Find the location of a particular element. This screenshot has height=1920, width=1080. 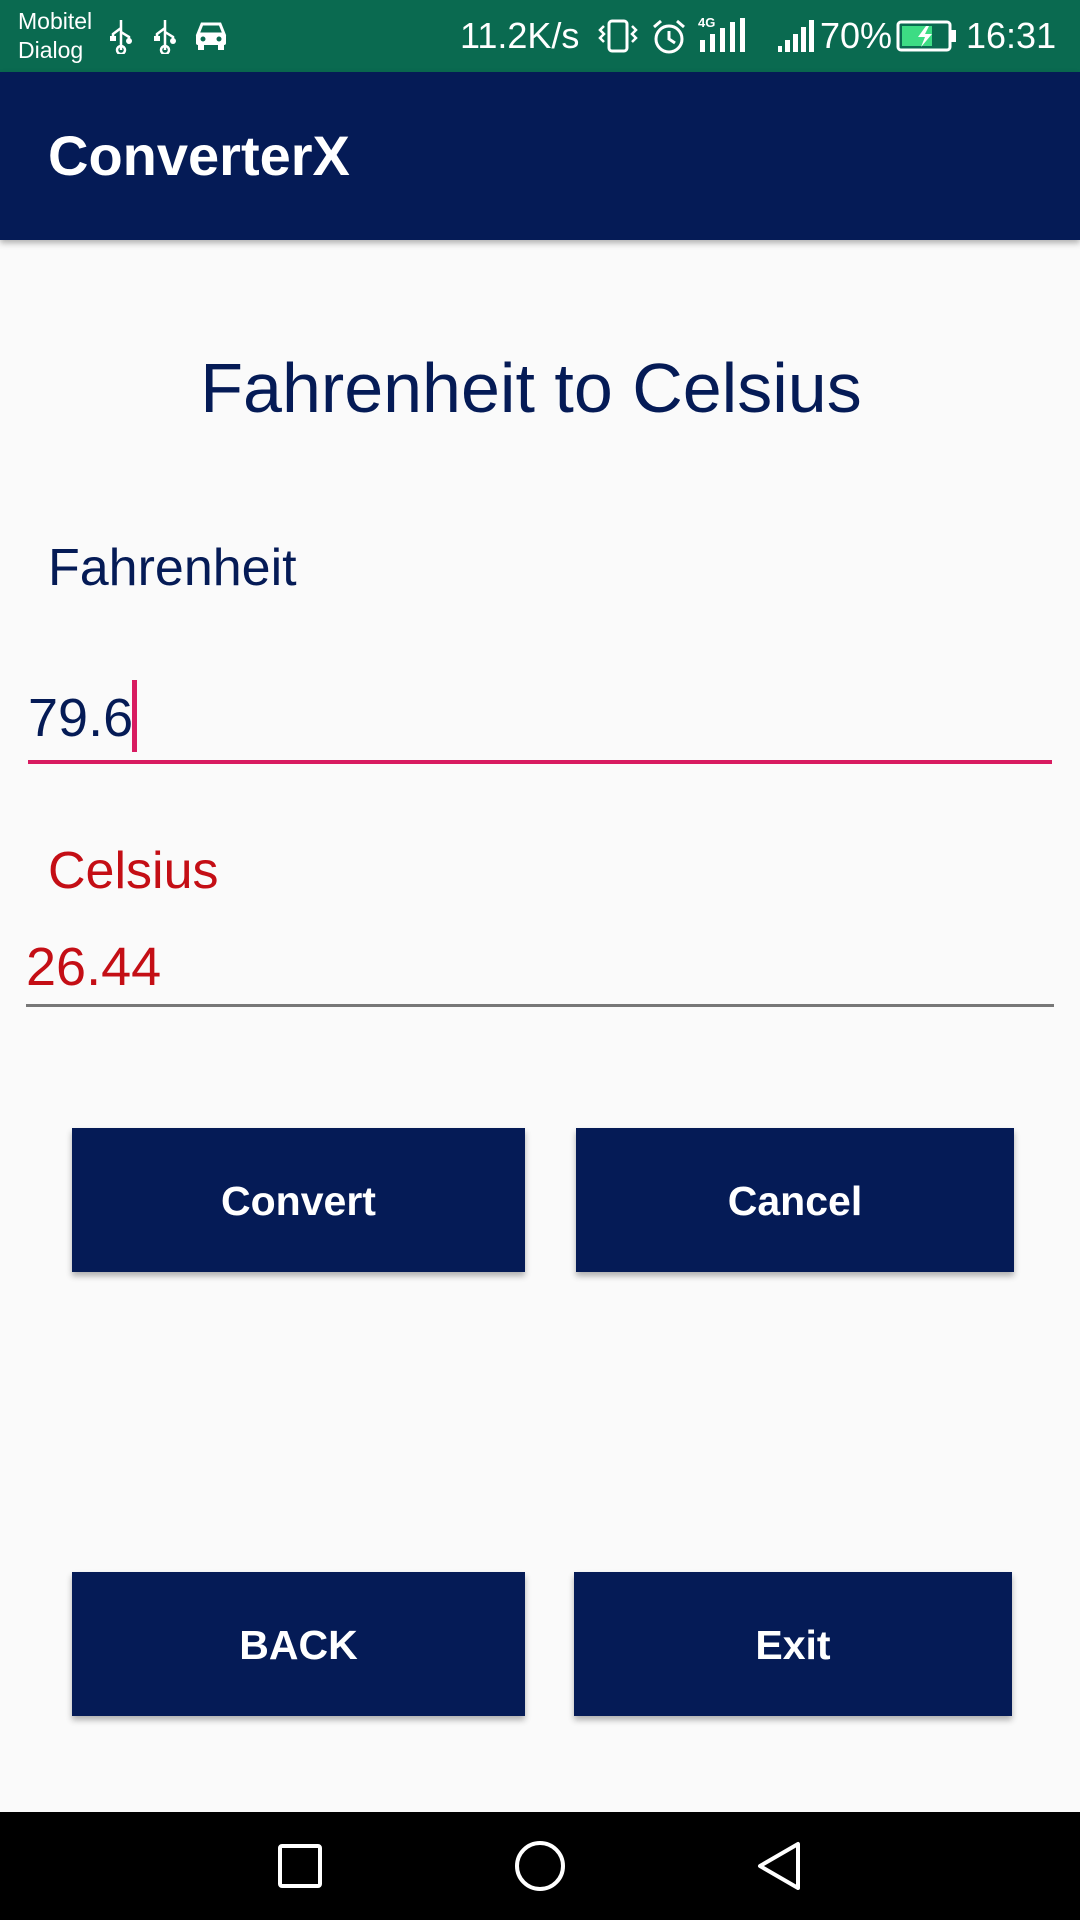

celsius-label: Celsius is located at coordinates (133, 871).